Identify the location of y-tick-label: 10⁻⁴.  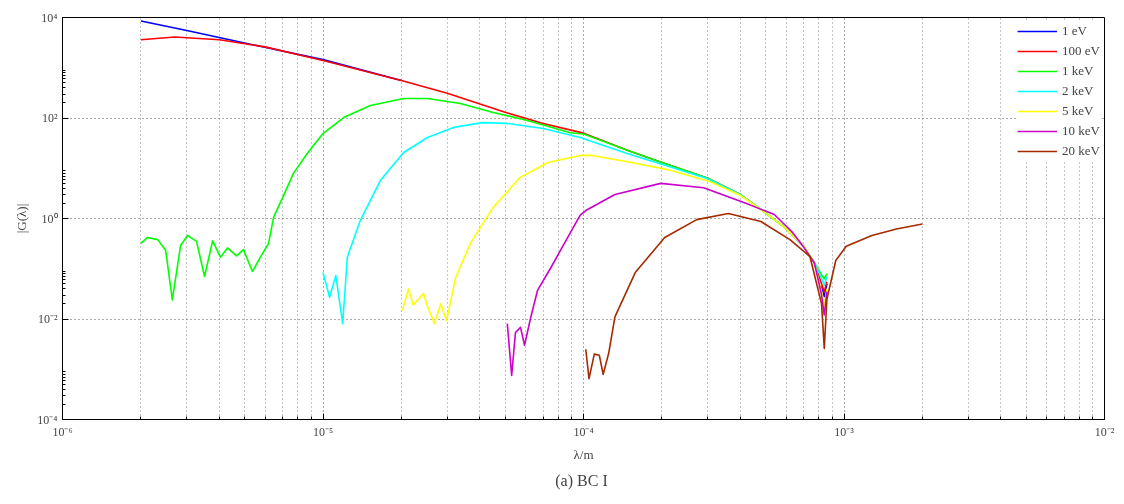
(47, 419).